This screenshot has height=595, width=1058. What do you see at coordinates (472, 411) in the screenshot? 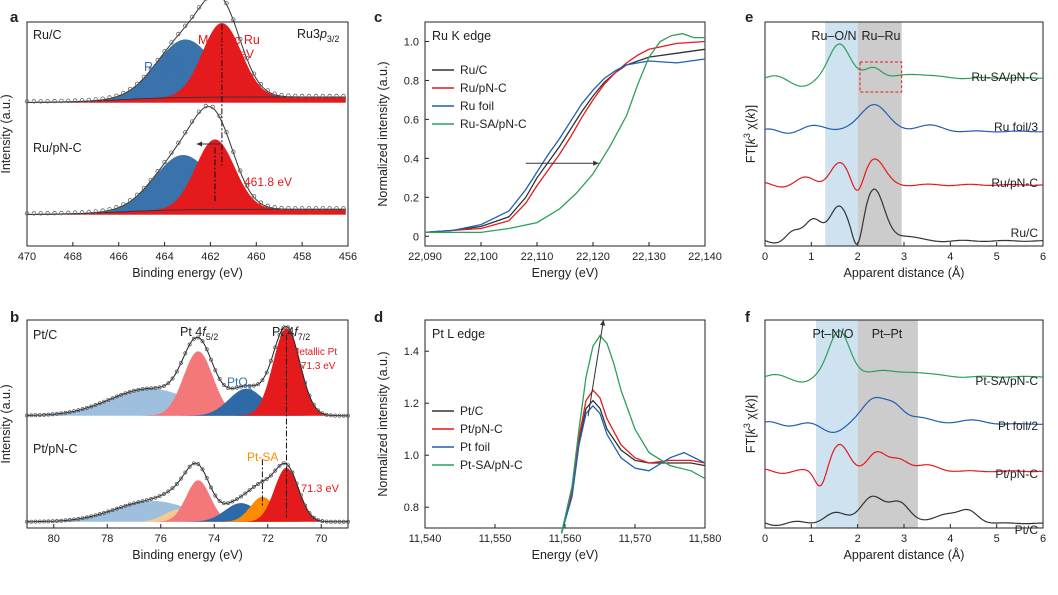
I see `legend-label: Pt/C` at bounding box center [472, 411].